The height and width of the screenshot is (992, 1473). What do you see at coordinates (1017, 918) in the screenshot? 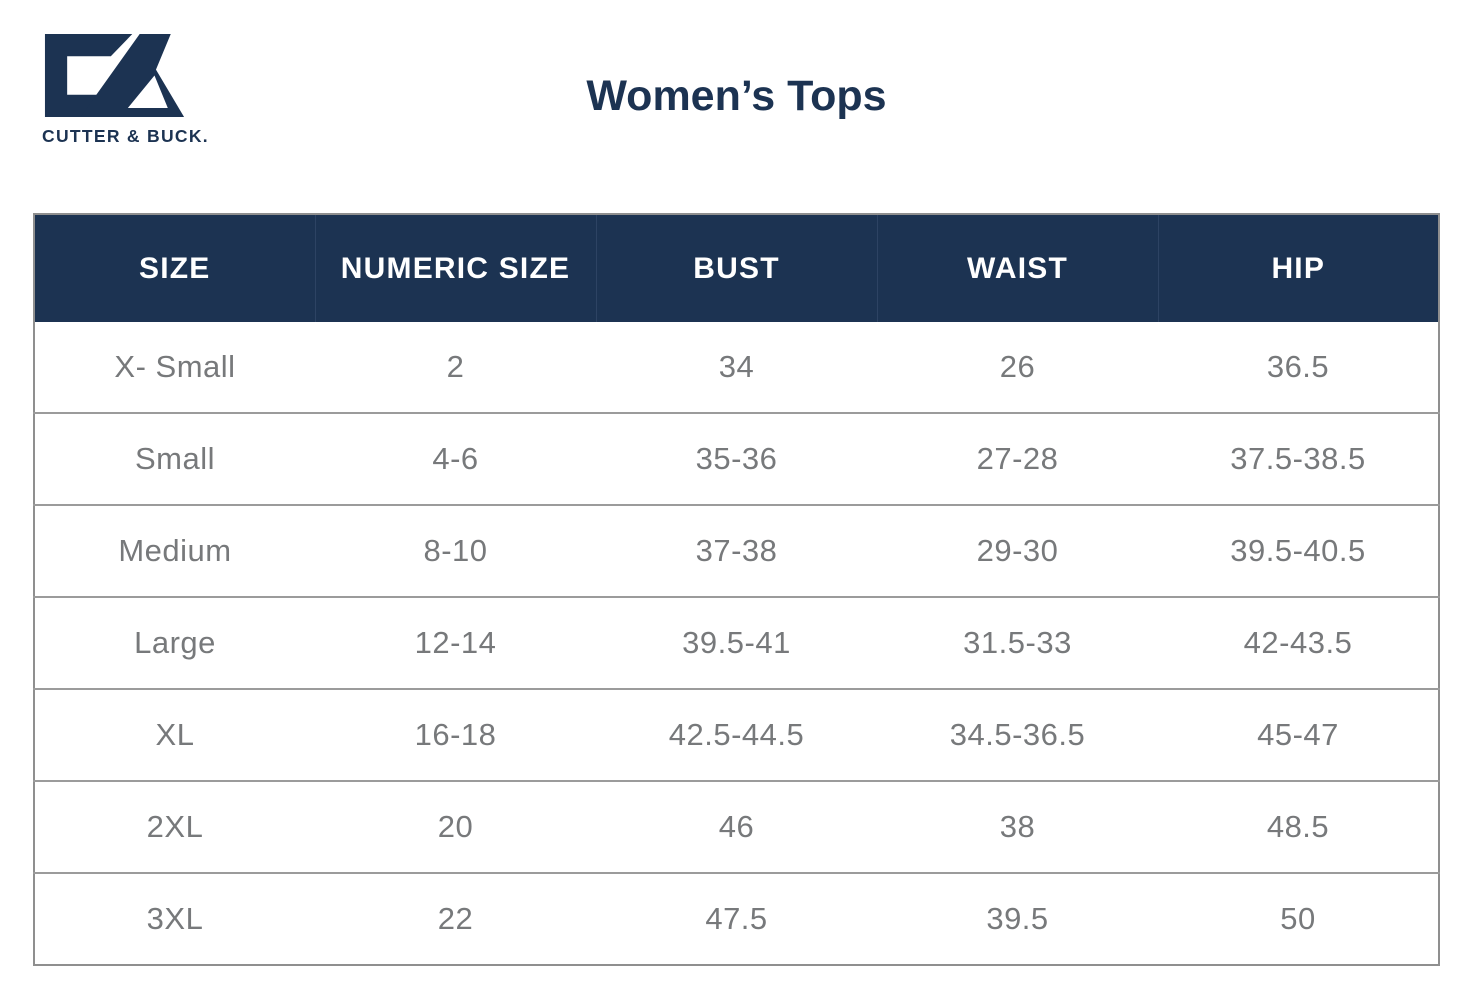
I see `waist-cell: 39.5` at bounding box center [1017, 918].